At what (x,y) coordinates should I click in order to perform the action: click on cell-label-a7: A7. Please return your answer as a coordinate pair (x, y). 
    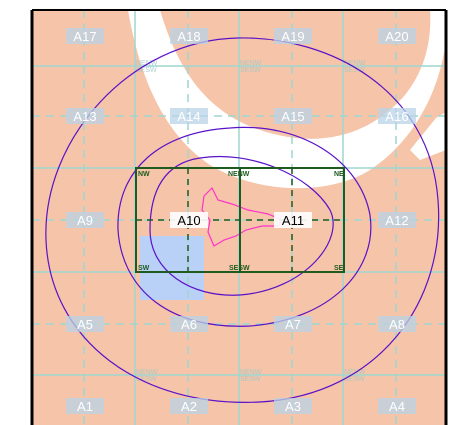
    Looking at the image, I should click on (293, 324).